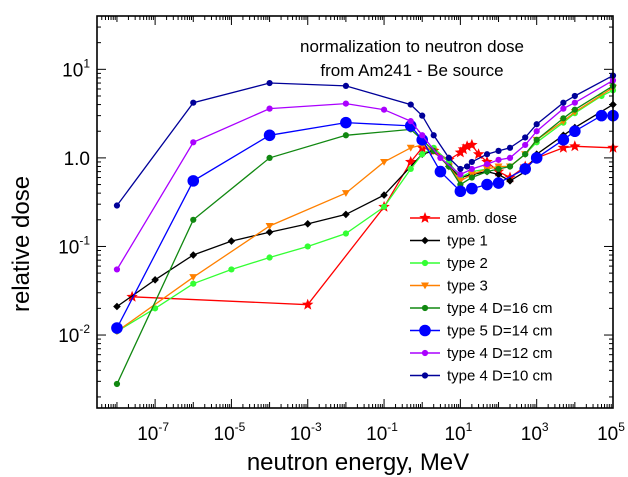  Describe the element at coordinates (481, 308) in the screenshot. I see `legend-item: type 4 D=16 cm` at that location.